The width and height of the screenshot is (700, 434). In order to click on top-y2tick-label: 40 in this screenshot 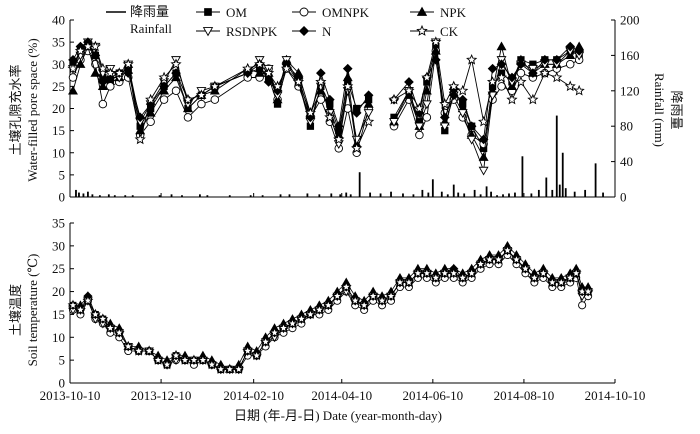, I will do `click(626, 161)`.